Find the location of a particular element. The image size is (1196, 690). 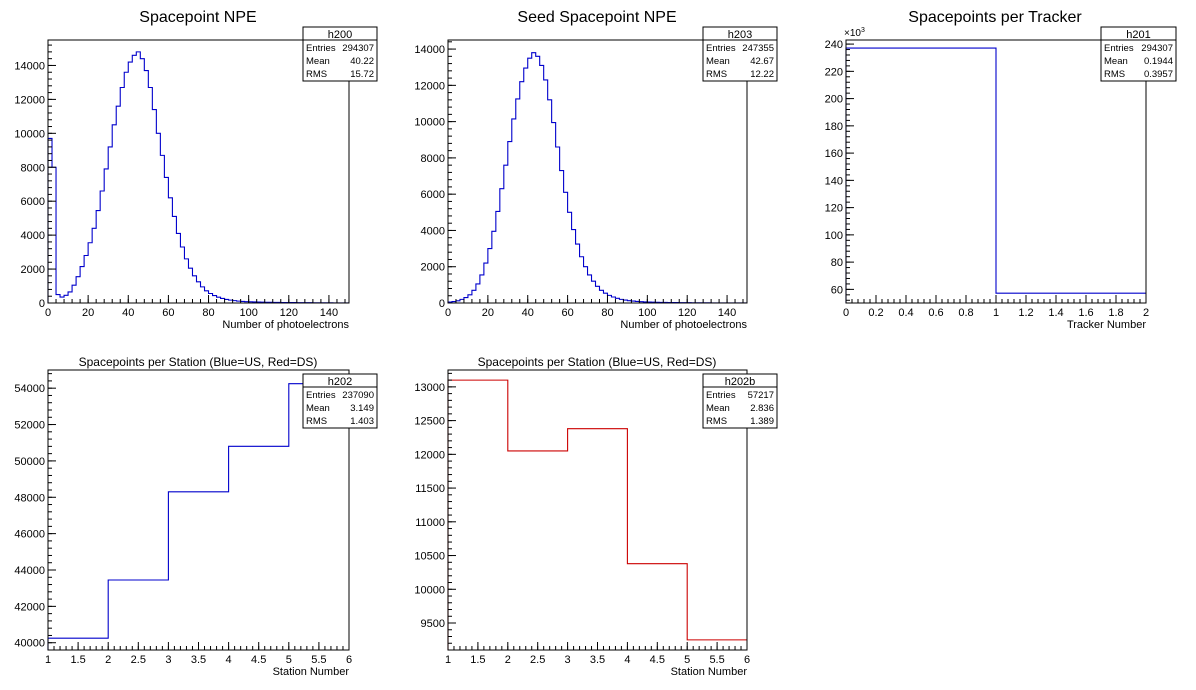

x-tick-label: 2.5 is located at coordinates (138, 660).